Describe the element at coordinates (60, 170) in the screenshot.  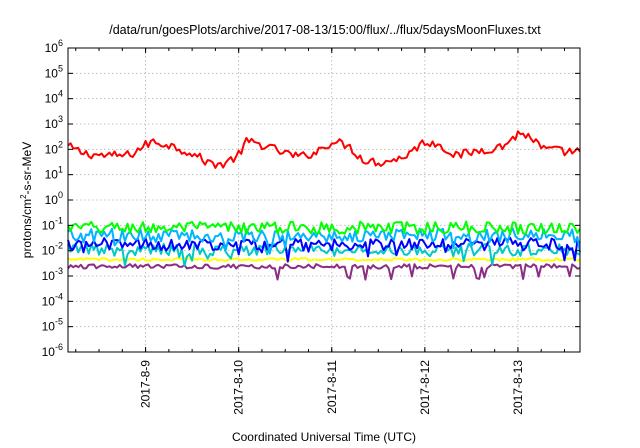
I see `y-tick-exponent: 1` at that location.